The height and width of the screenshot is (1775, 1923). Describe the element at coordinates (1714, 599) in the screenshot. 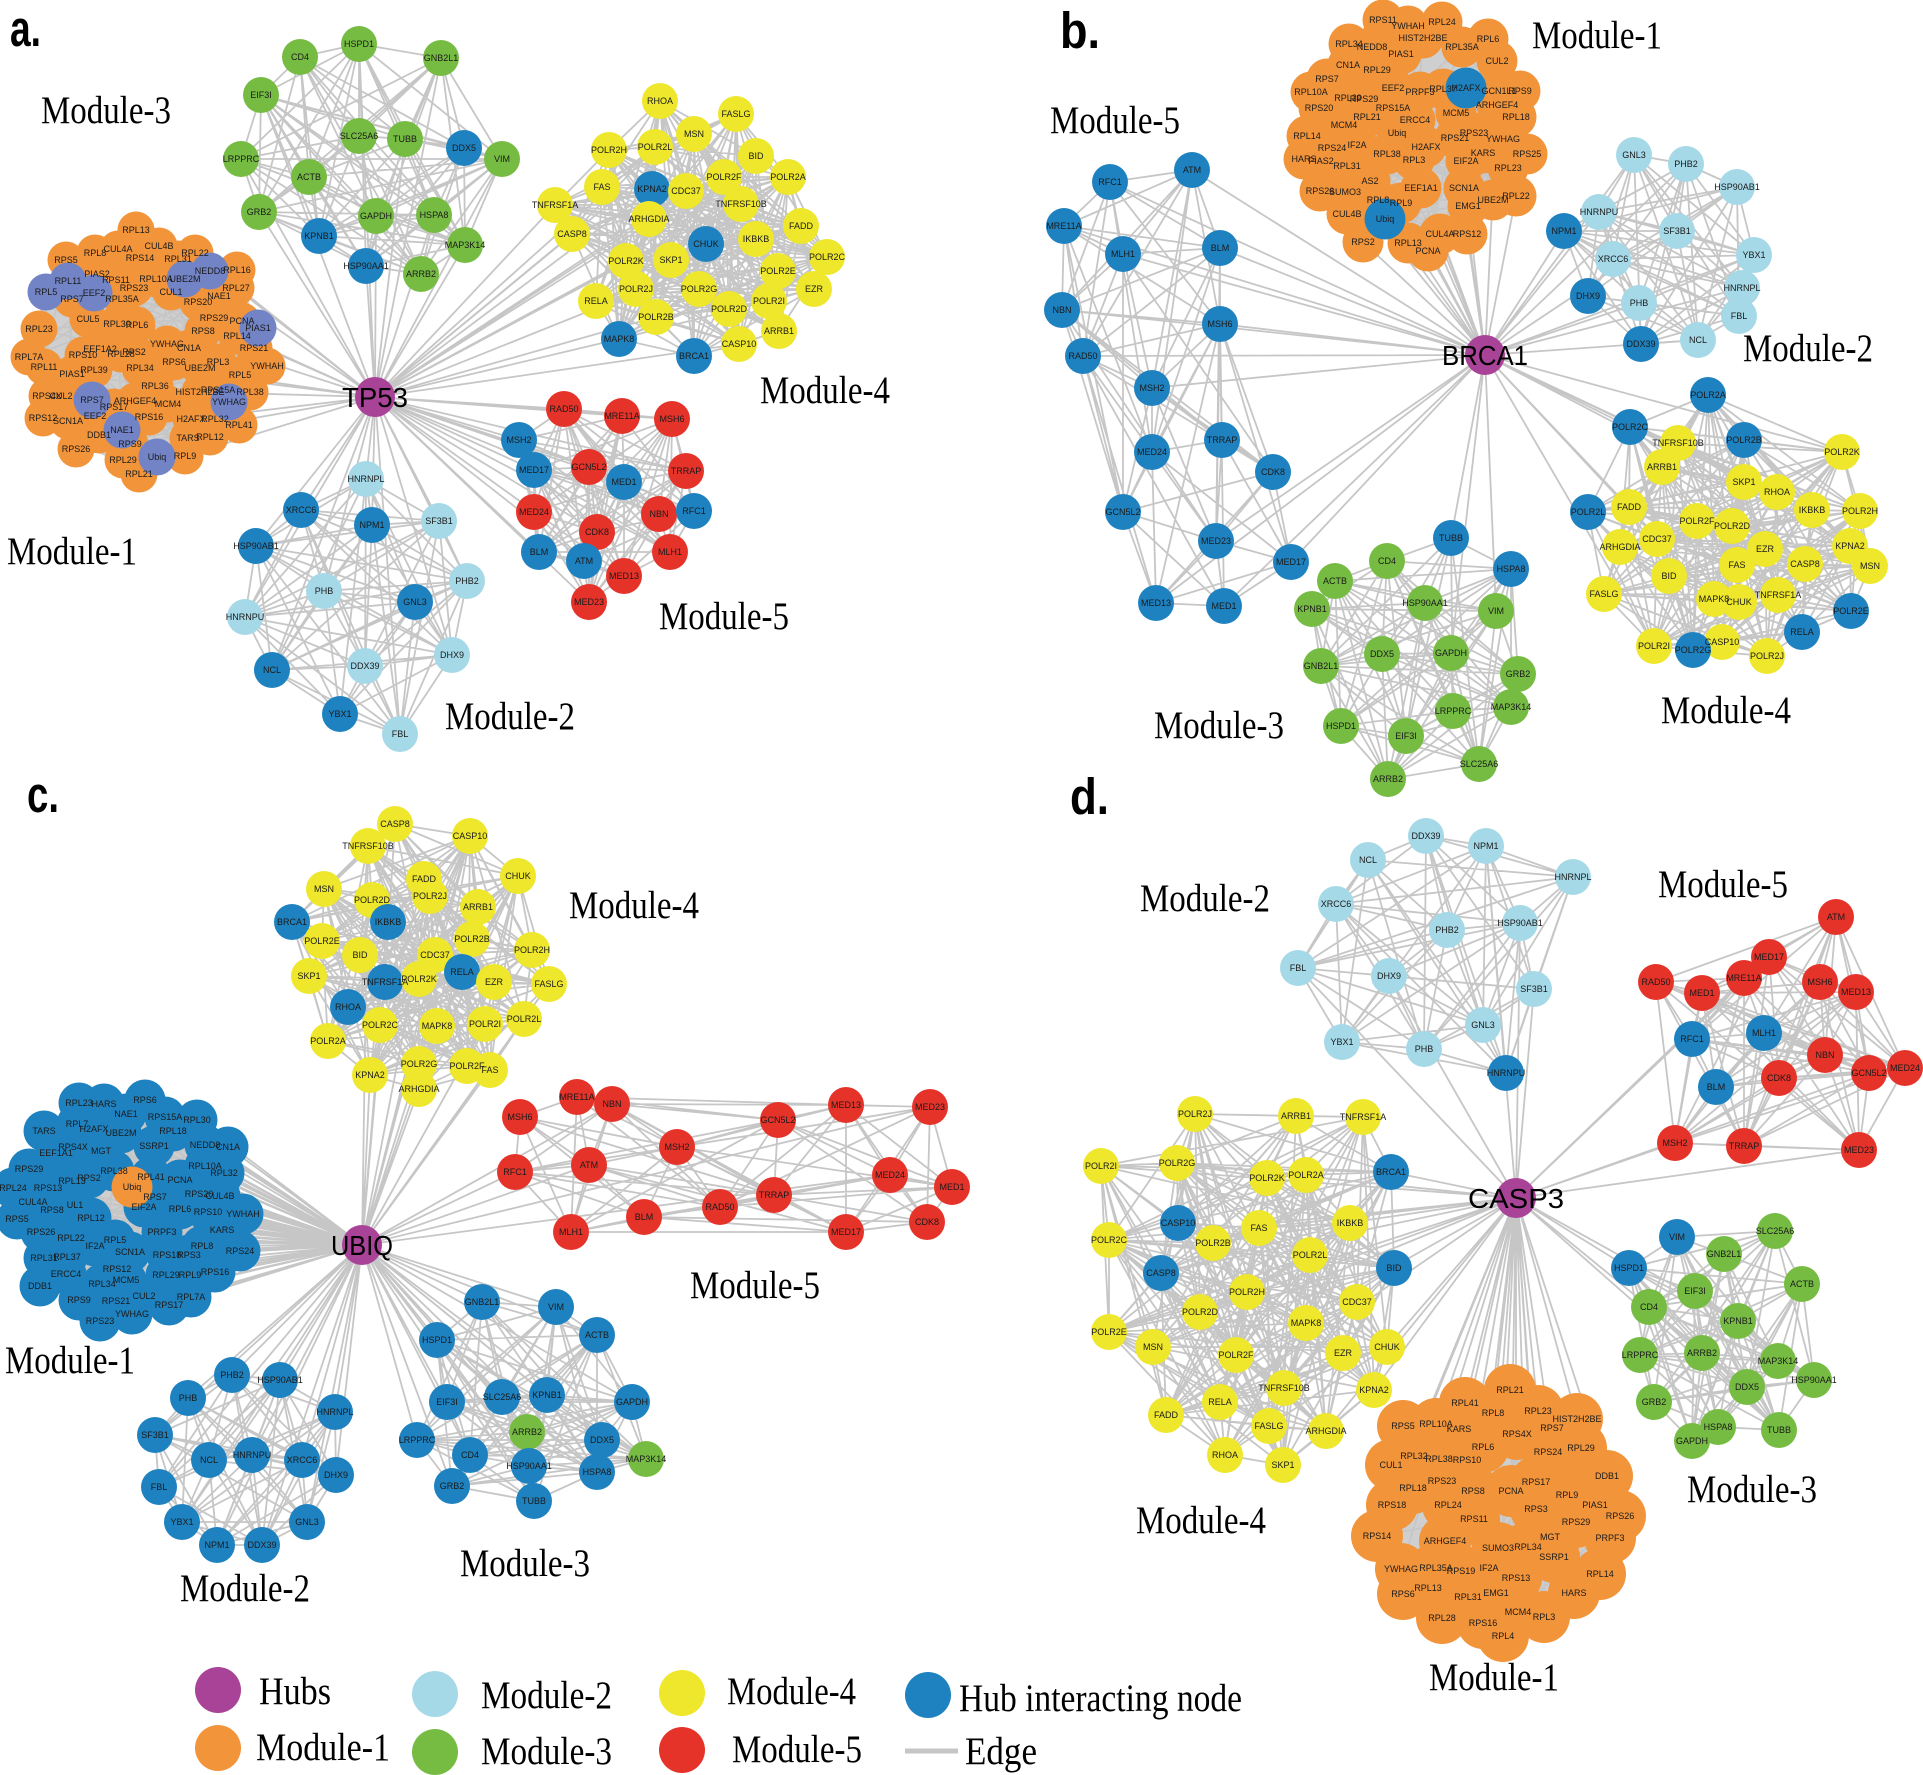

I see `svg-text: MAPK8` at that location.